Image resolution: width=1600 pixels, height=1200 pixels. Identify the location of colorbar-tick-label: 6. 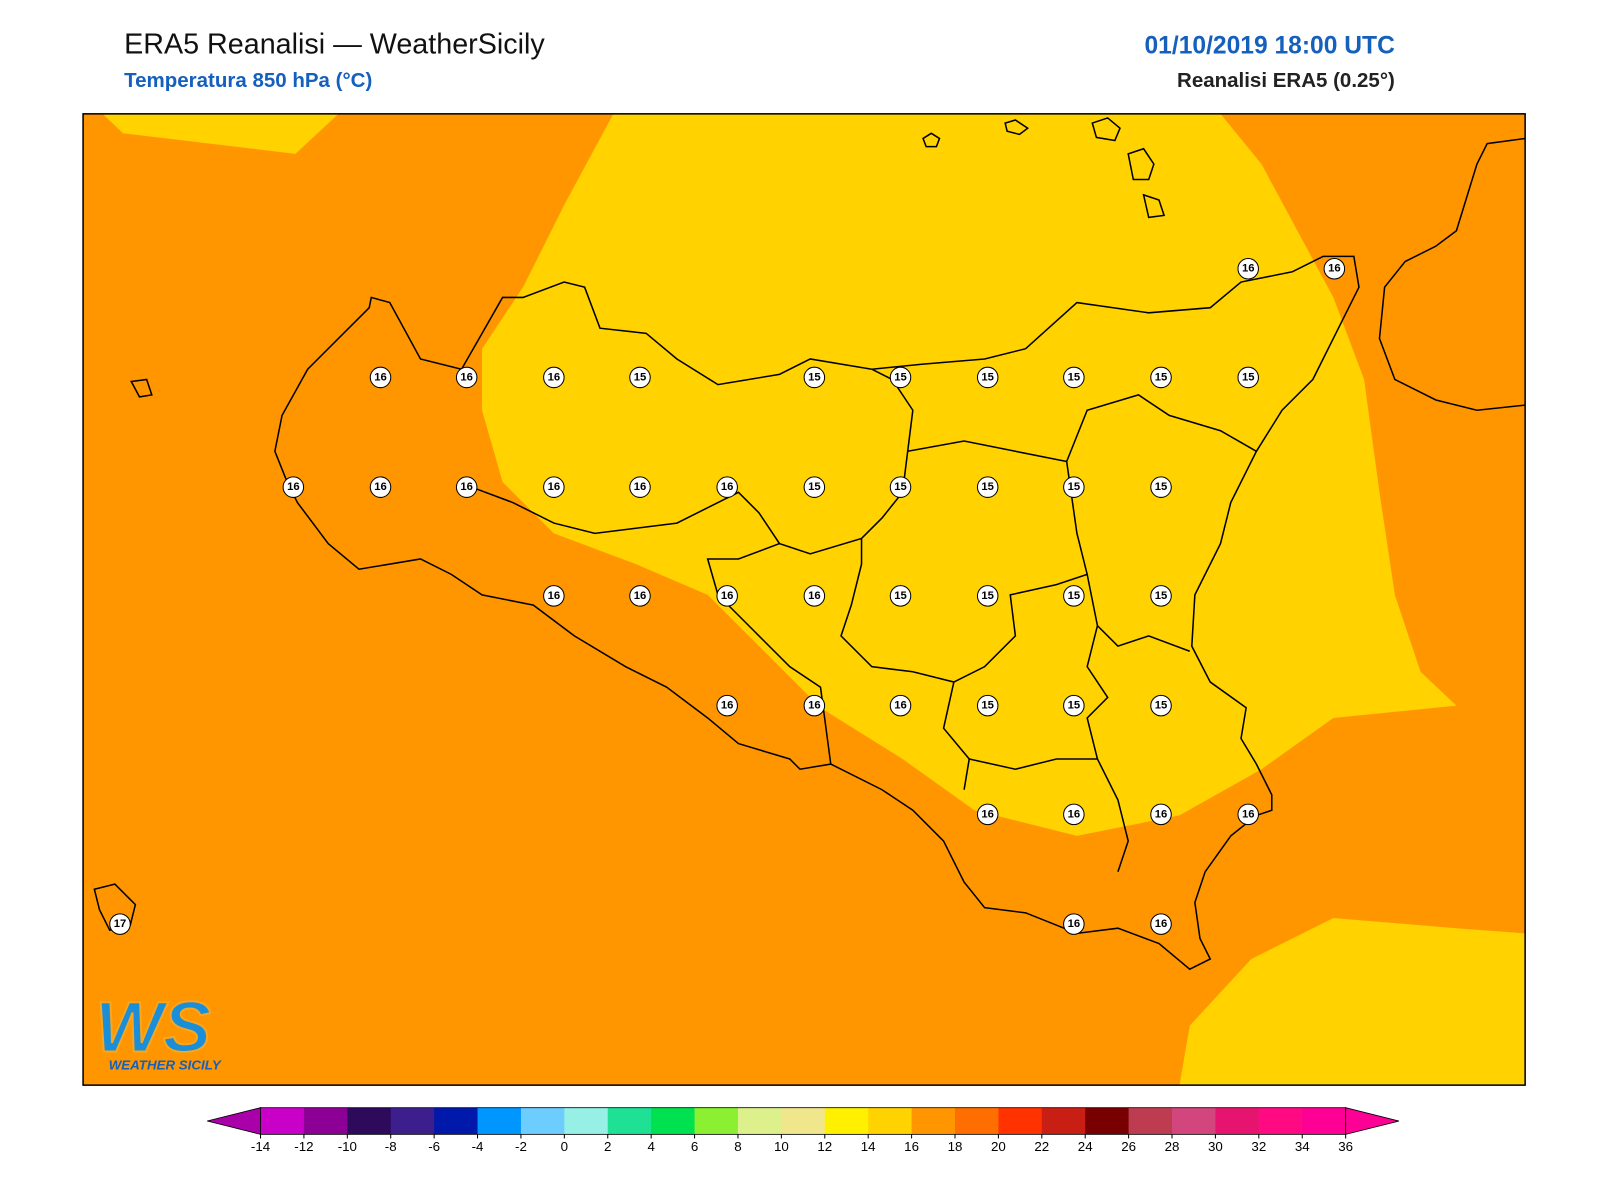
(694, 1146).